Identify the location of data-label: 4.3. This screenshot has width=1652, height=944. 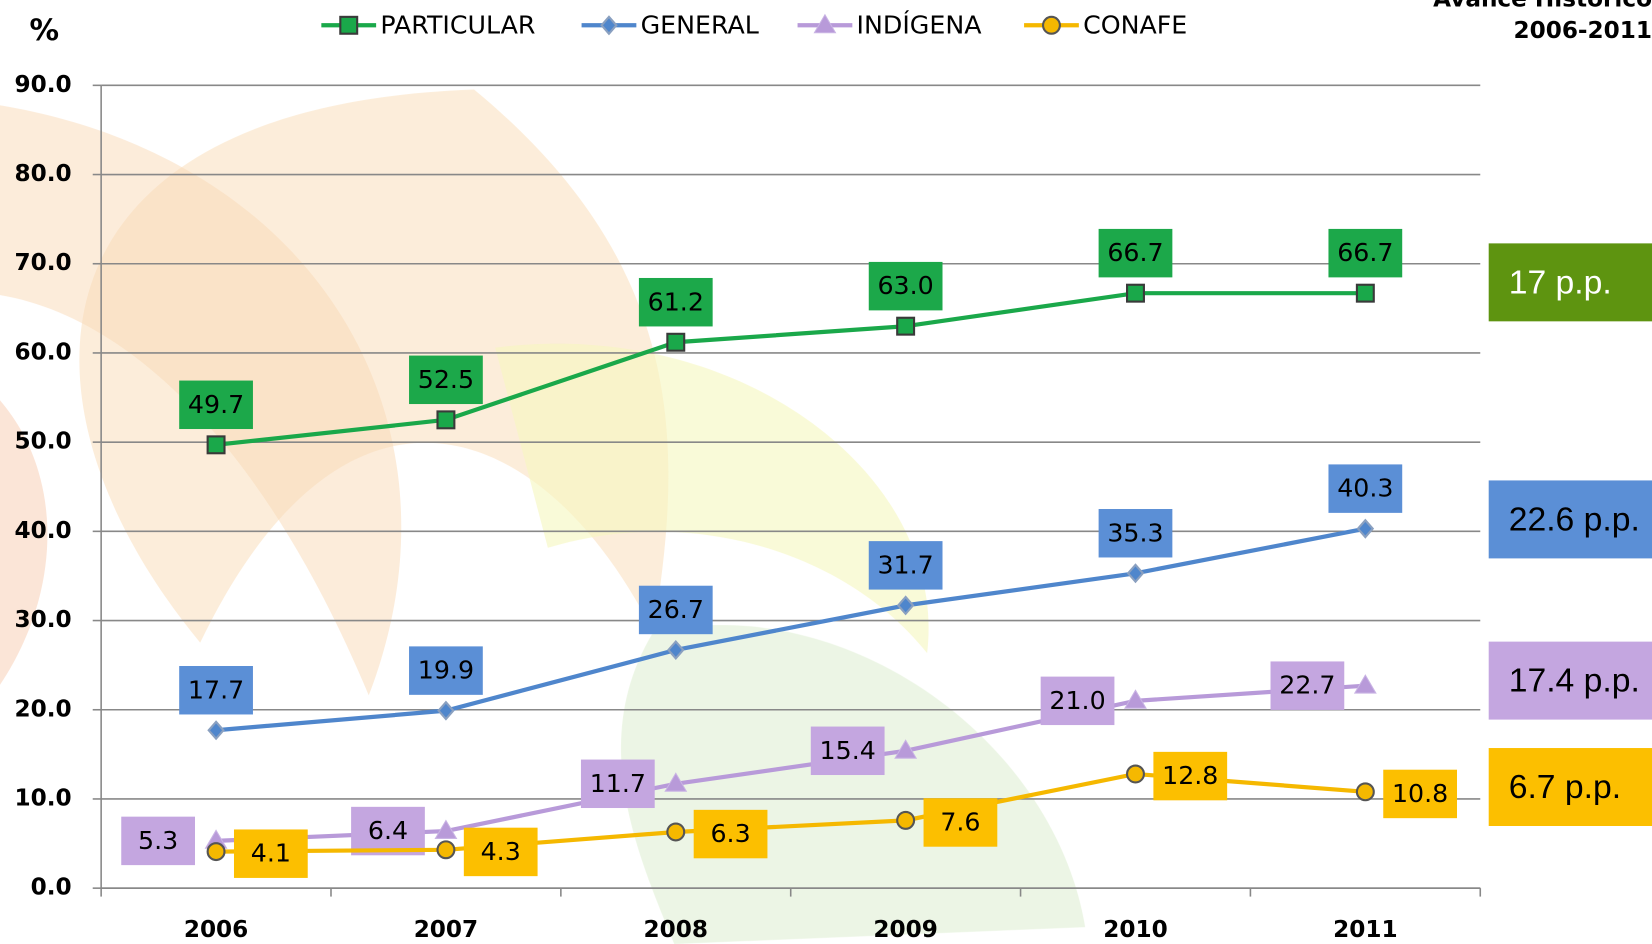
(501, 851).